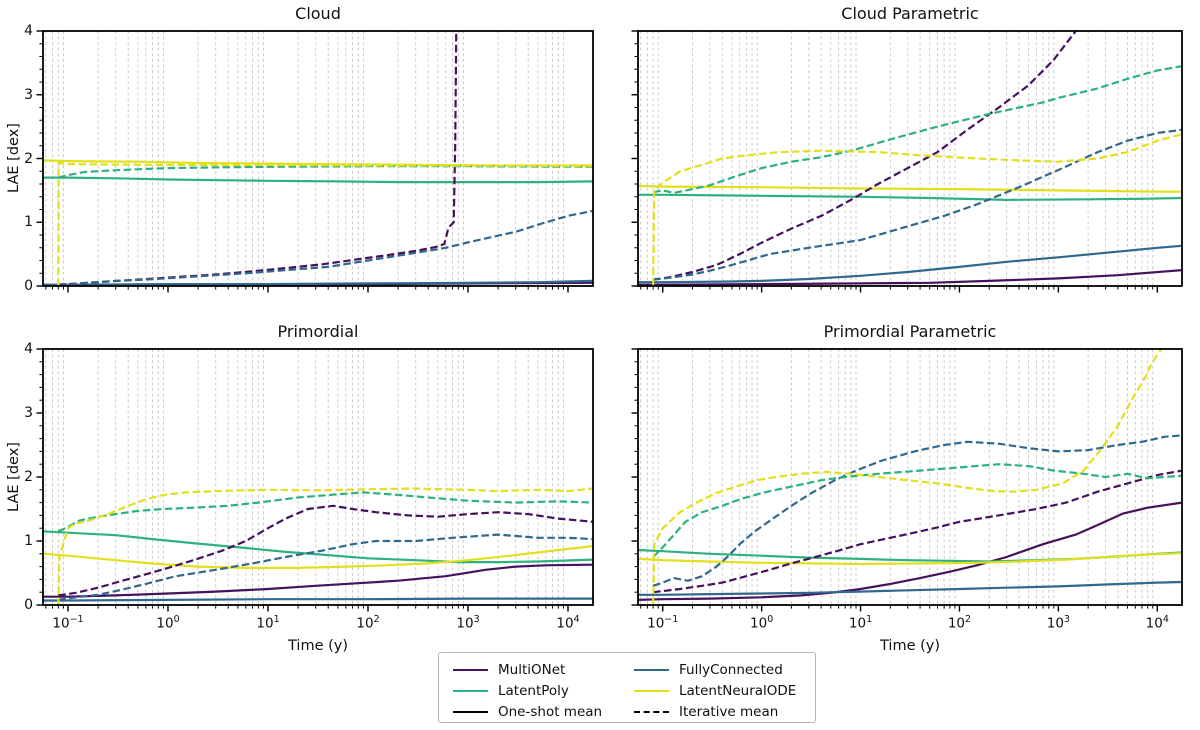 The image size is (1200, 730). I want to click on legend-label: LatentNeuralODE, so click(738, 690).